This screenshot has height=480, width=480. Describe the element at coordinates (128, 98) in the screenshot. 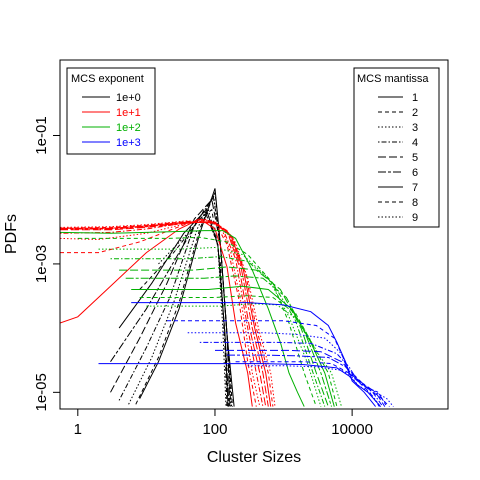

I see `legend-exponent-label: 1e+0` at that location.